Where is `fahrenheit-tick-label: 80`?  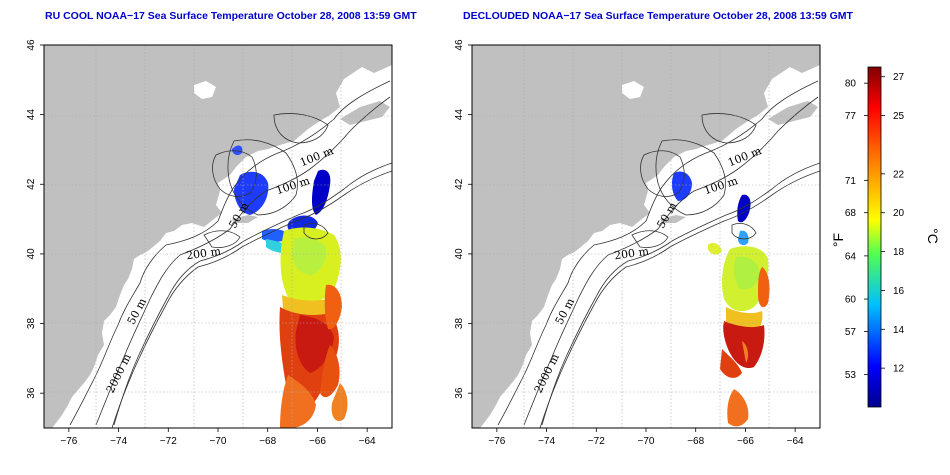 fahrenheit-tick-label: 80 is located at coordinates (851, 84).